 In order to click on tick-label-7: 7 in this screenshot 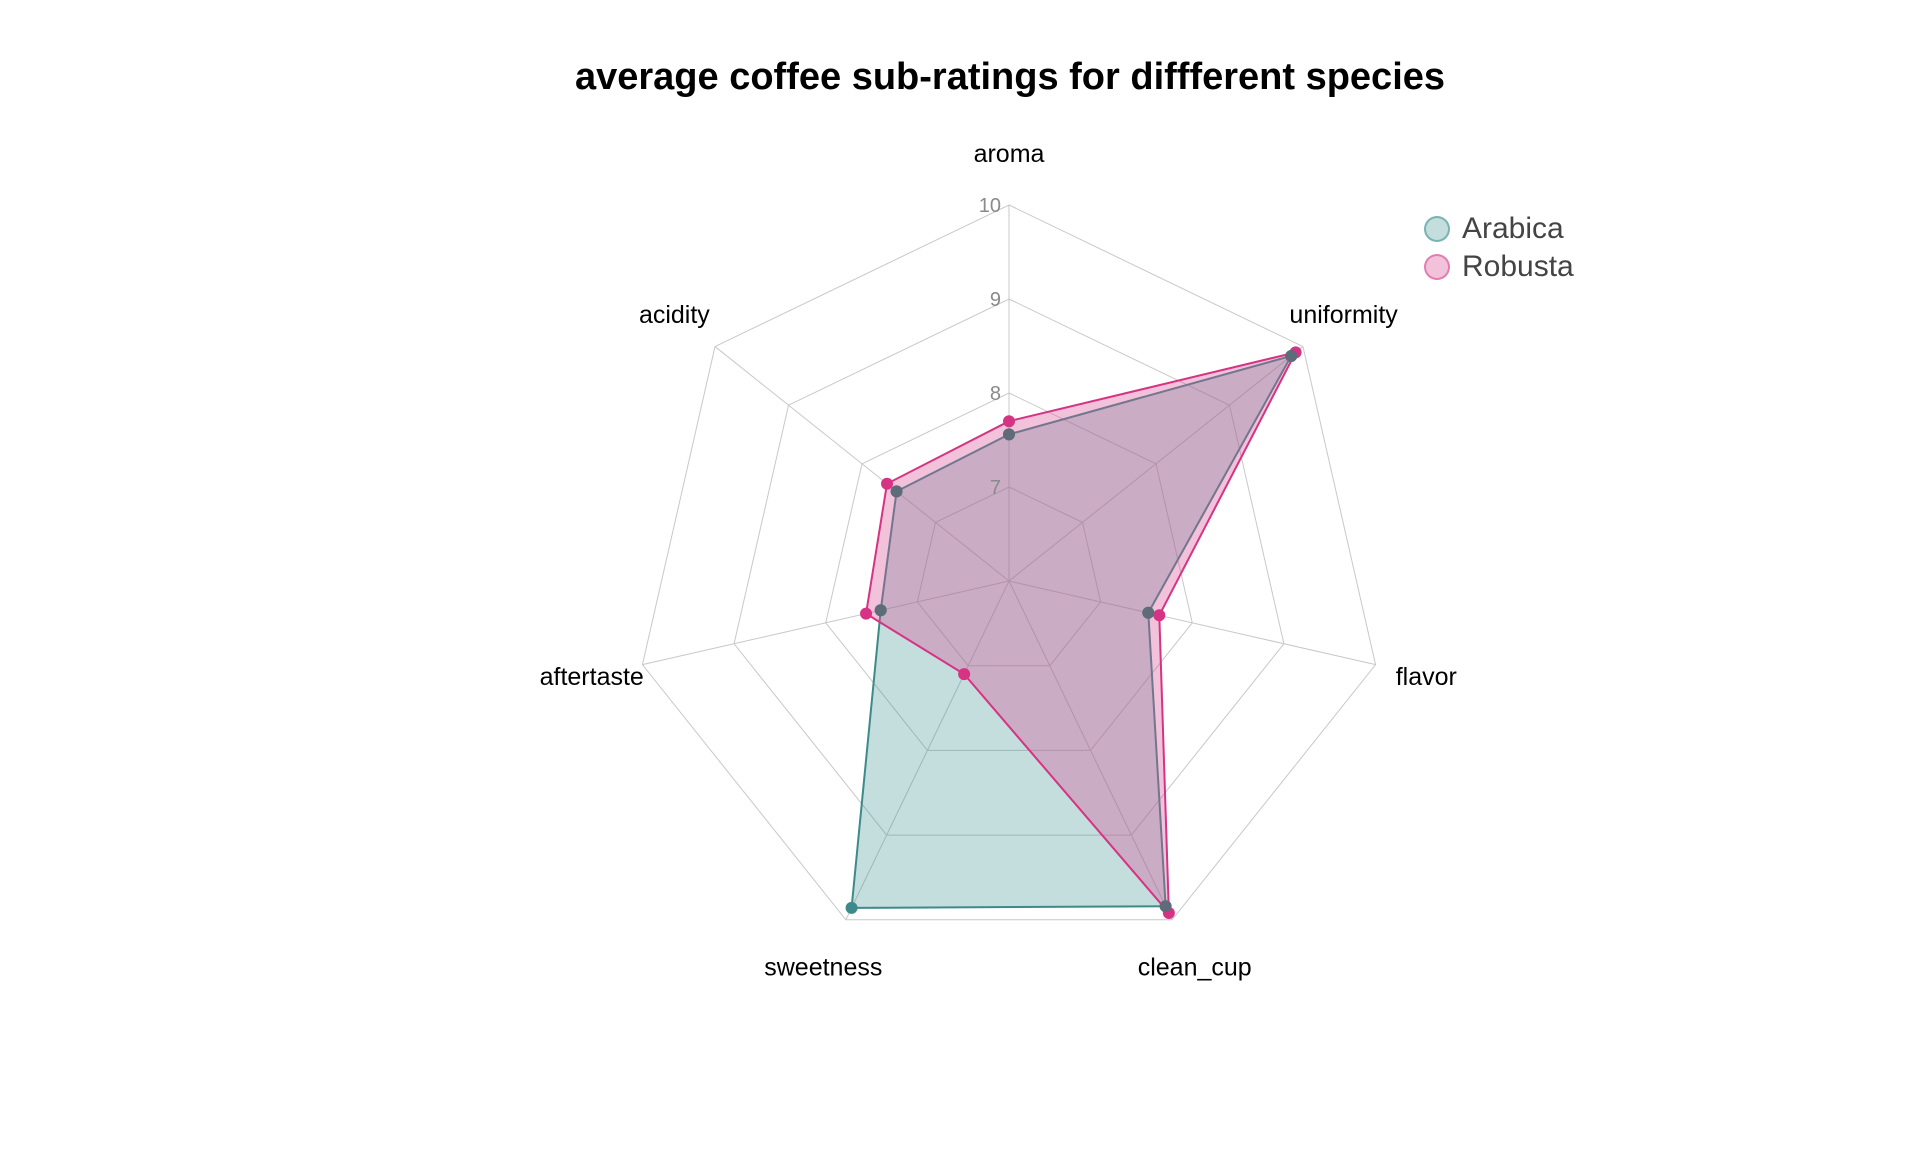, I will do `click(995, 488)`.